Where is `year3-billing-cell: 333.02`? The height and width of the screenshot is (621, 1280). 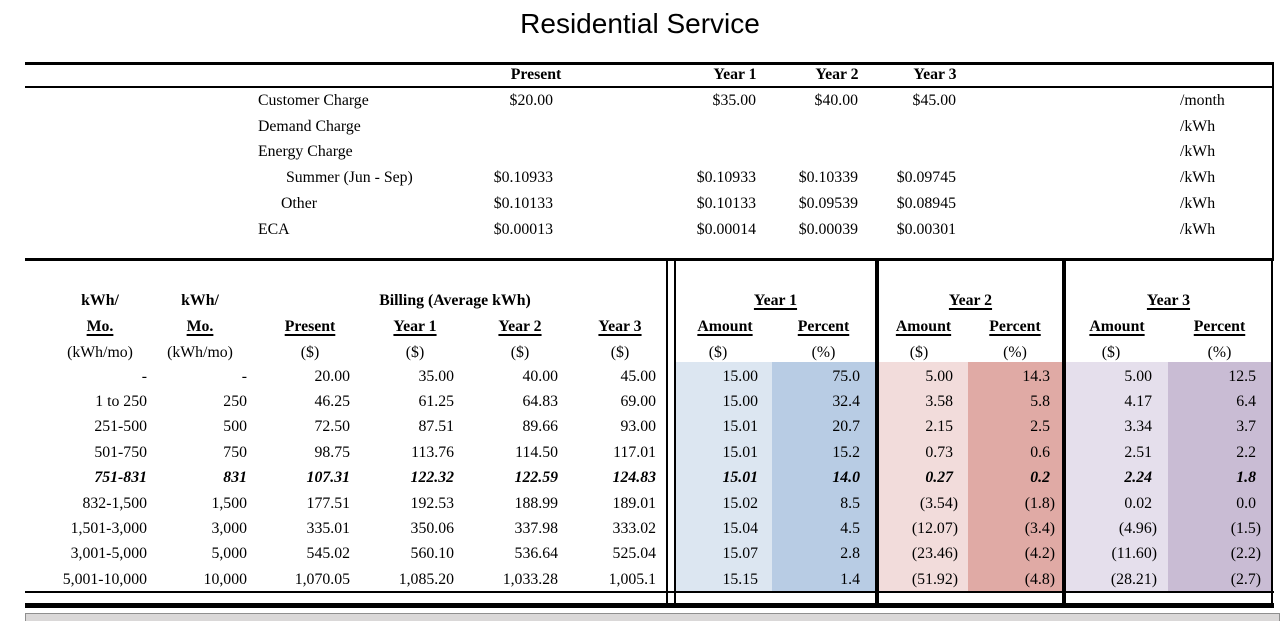
year3-billing-cell: 333.02 is located at coordinates (634, 528).